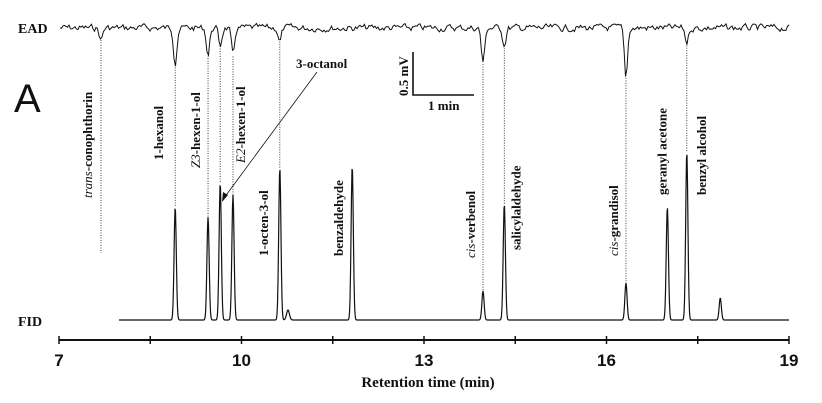 This screenshot has width=822, height=403. Describe the element at coordinates (424, 49) in the screenshot. I see `ead-trace` at that location.